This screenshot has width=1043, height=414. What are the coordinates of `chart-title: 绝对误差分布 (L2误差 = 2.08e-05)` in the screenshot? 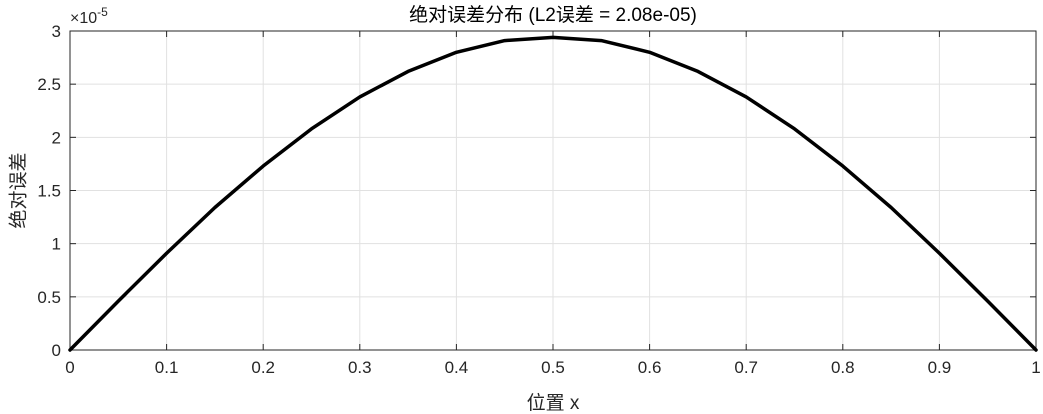 It's located at (553, 15).